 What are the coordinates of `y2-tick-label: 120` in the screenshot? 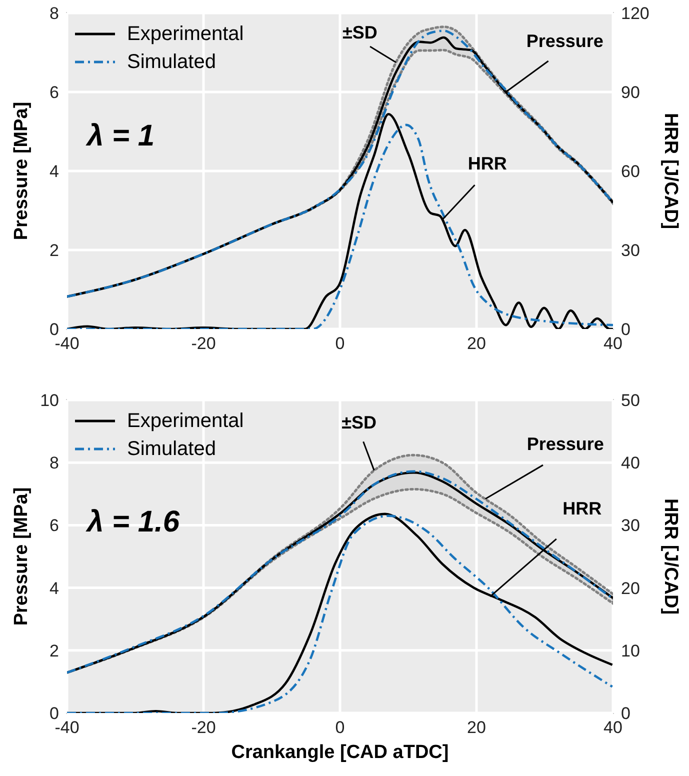 It's located at (635, 13).